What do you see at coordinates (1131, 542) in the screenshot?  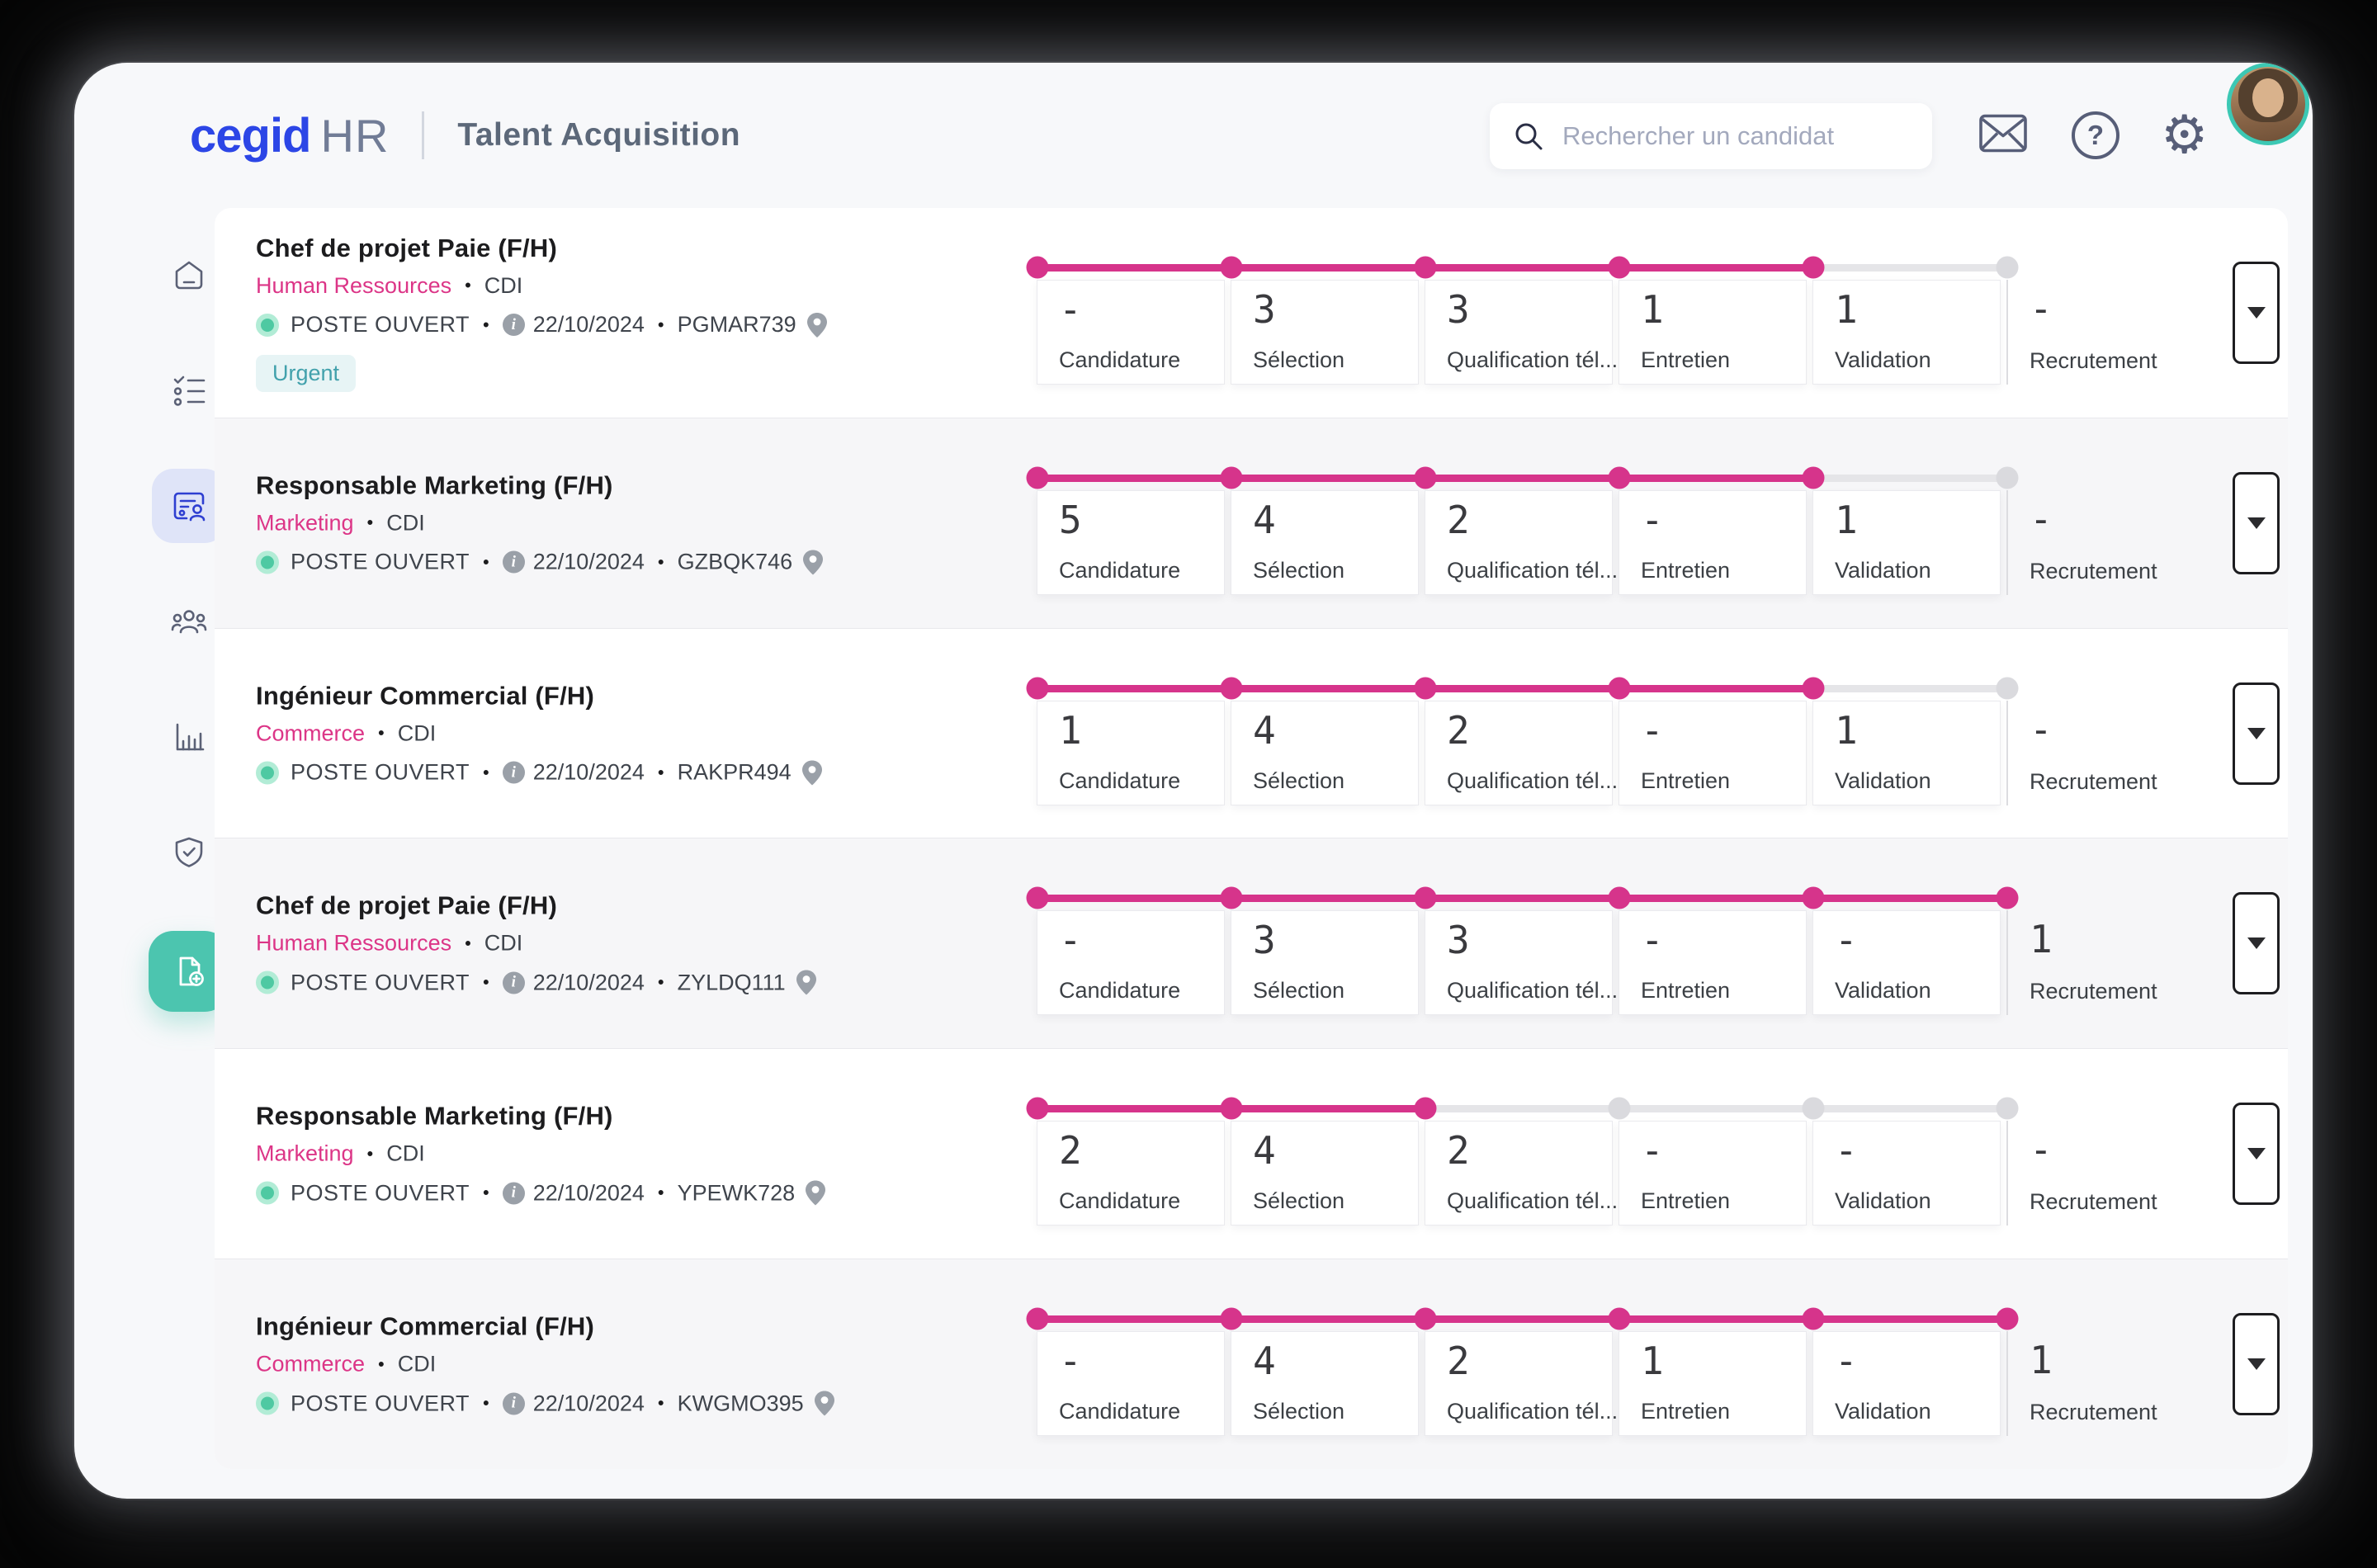 I see `stage-cell: 5 Candidature` at bounding box center [1131, 542].